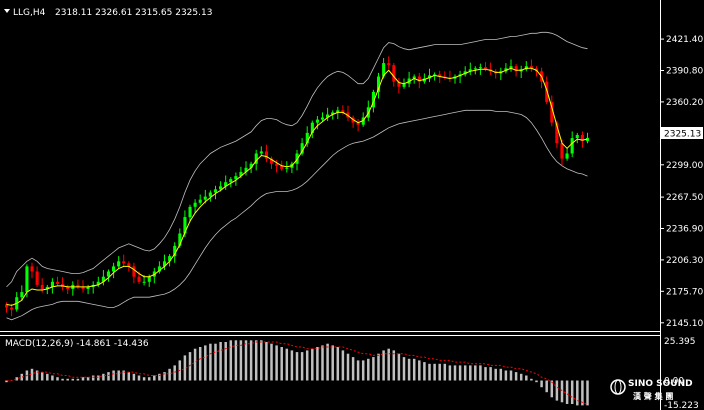  I want to click on price-tick-label: 2360.20, so click(684, 103).